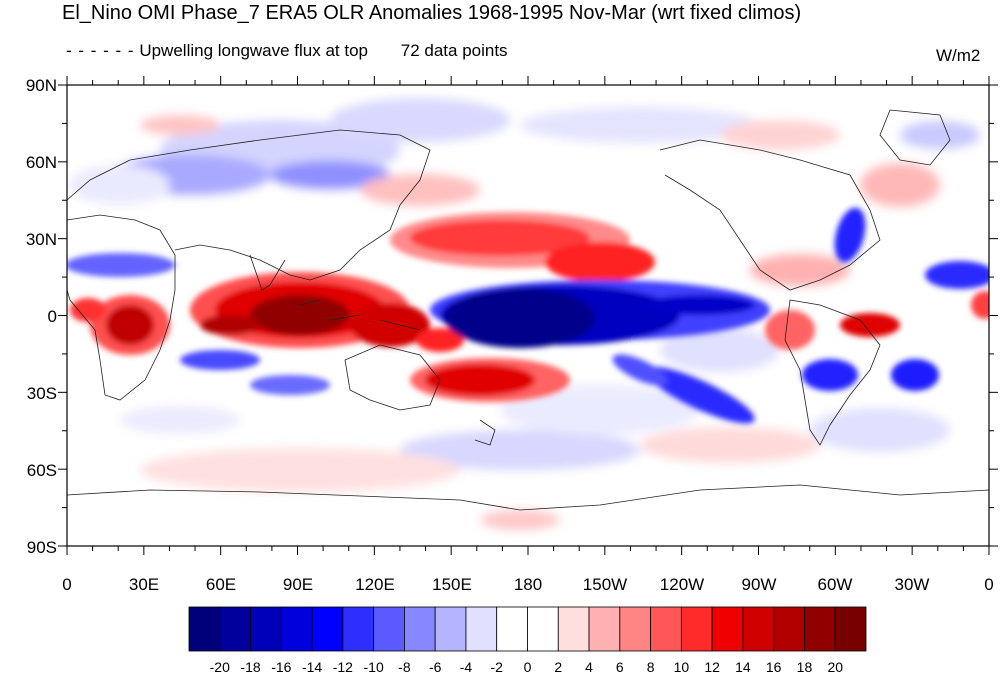 This screenshot has width=1005, height=676. What do you see at coordinates (41, 85) in the screenshot?
I see `lat-tick-label: 90N` at bounding box center [41, 85].